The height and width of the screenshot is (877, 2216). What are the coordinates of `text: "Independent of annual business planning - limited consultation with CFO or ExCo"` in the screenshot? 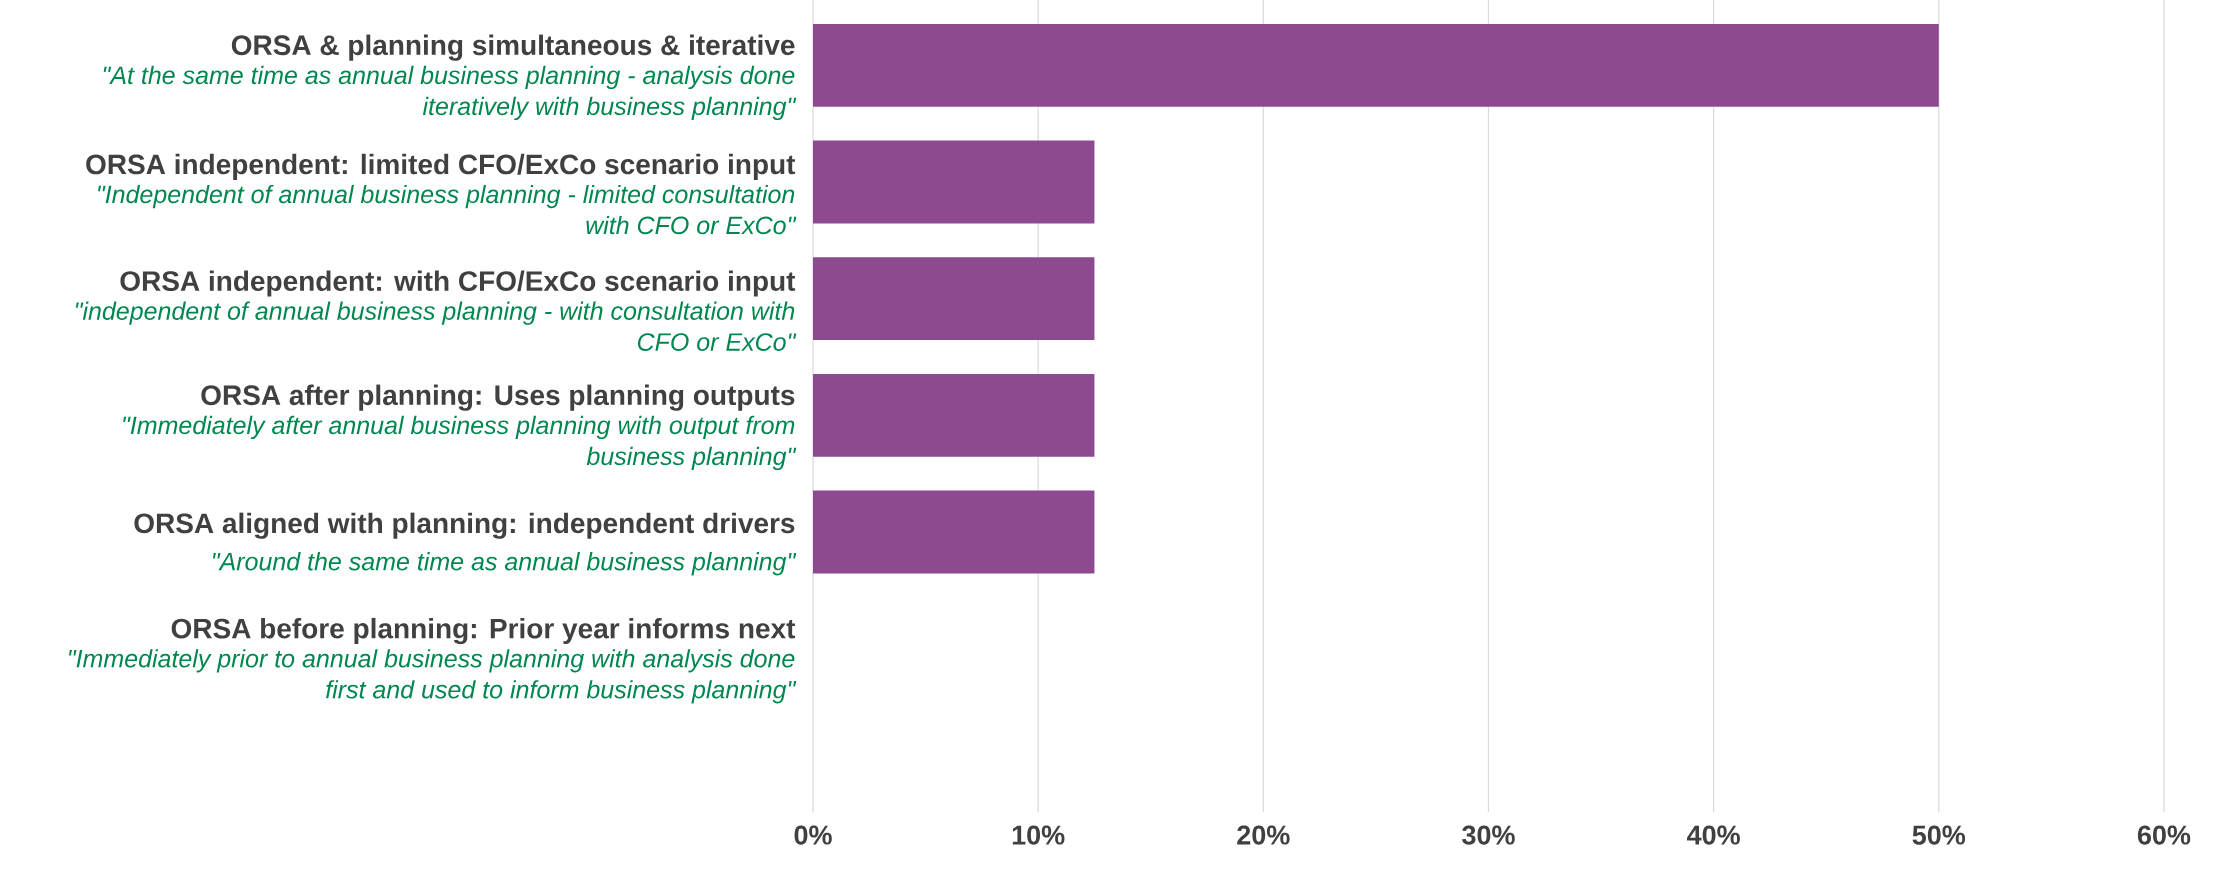 It's located at (447, 209).